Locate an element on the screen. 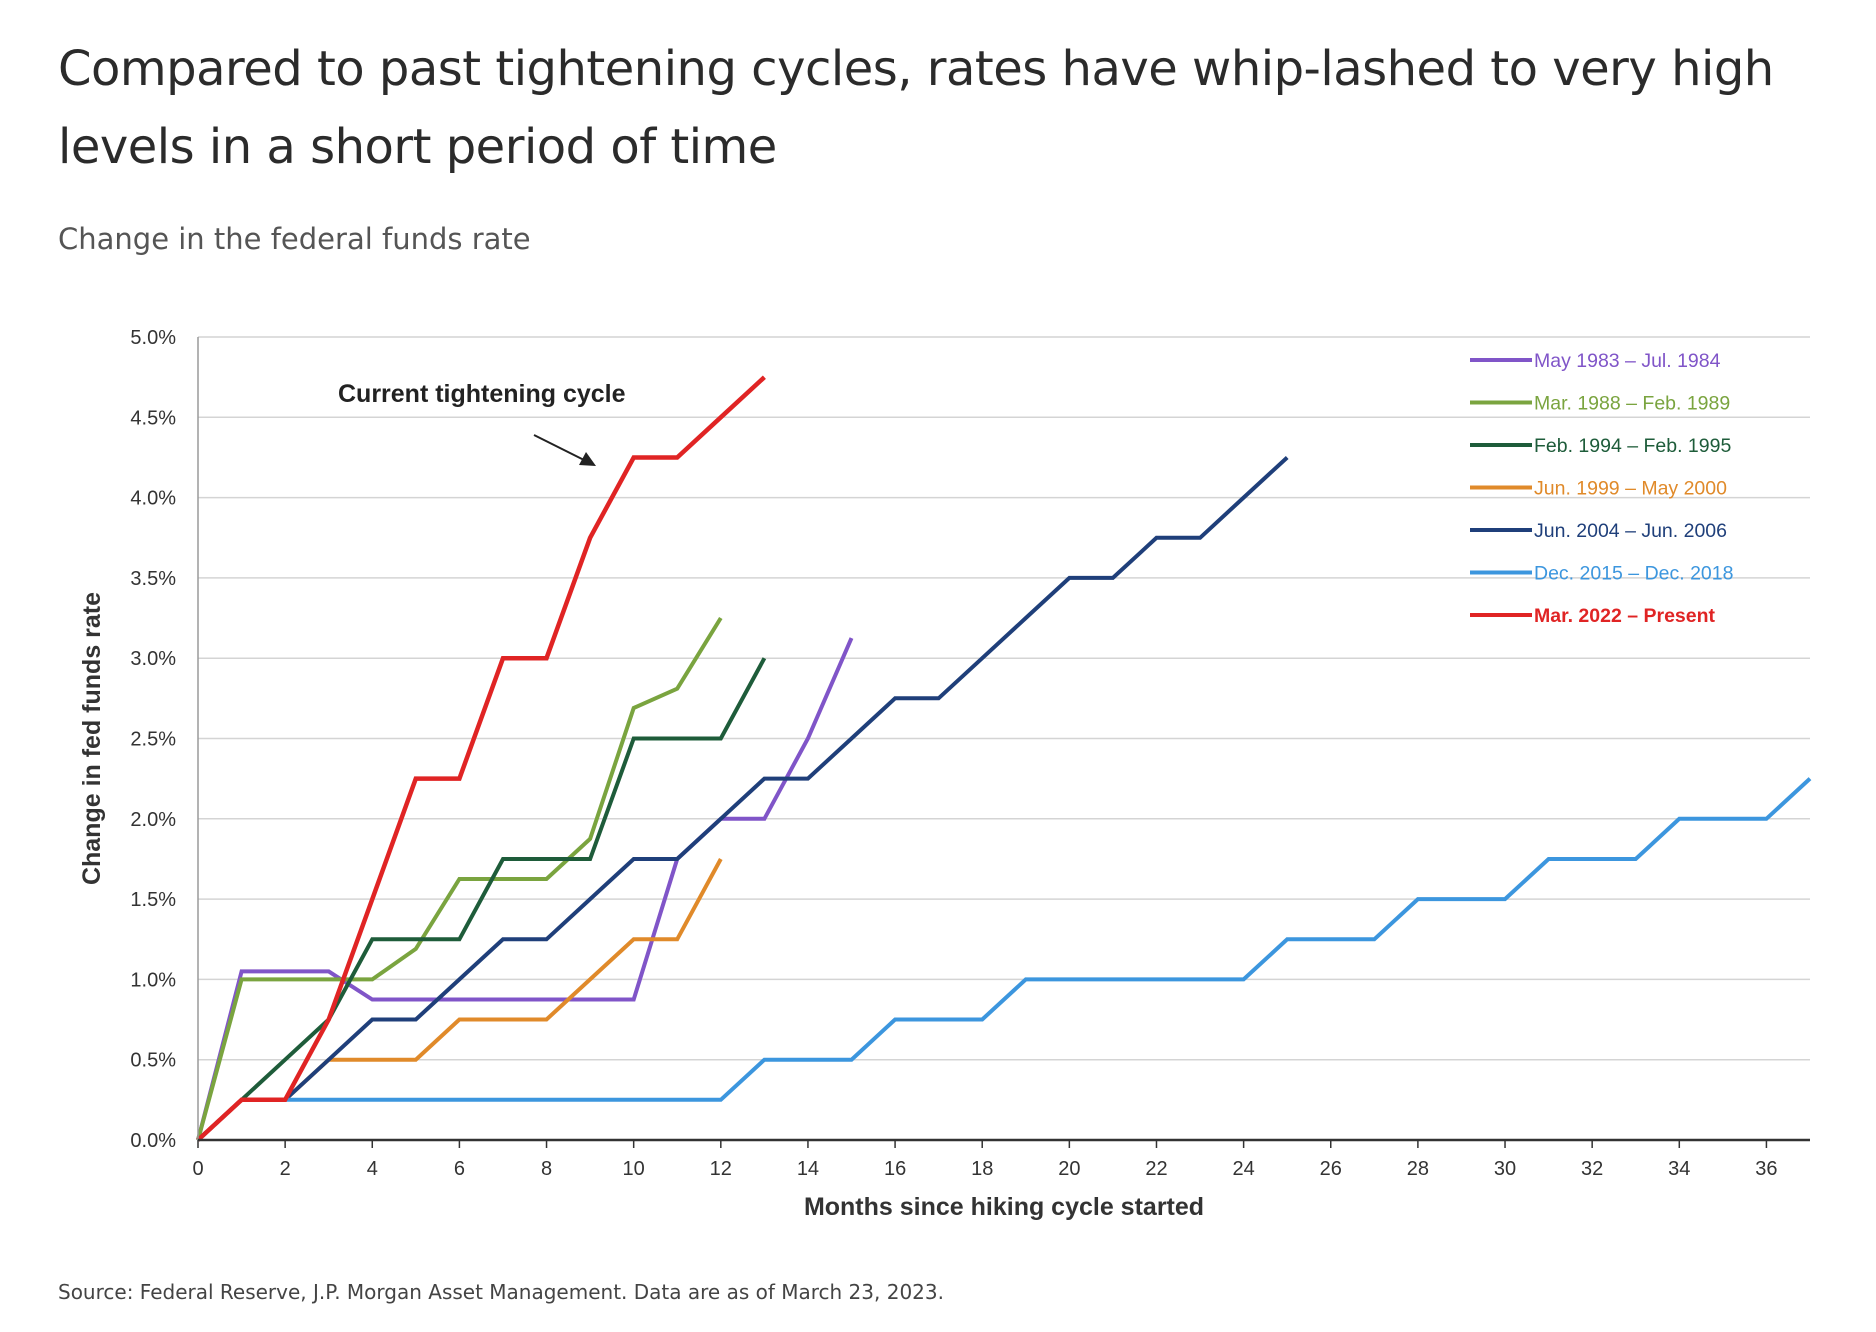  x-tick-label: 36 is located at coordinates (1766, 1169).